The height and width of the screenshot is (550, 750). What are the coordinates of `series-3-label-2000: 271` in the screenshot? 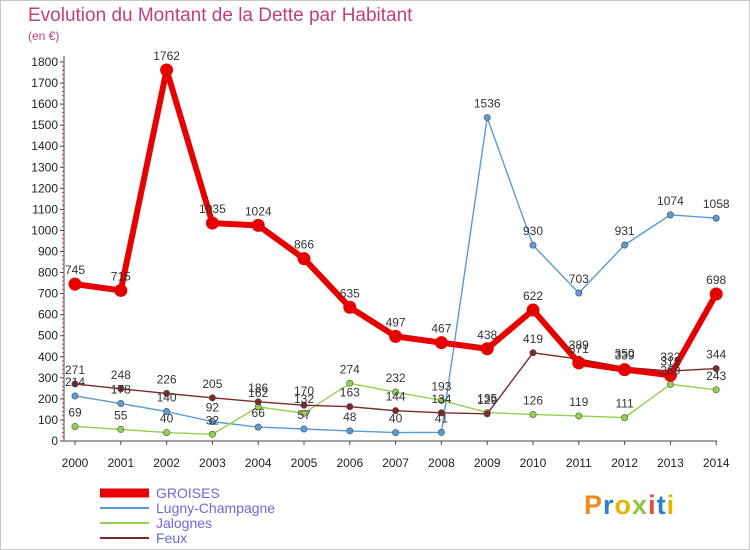 It's located at (75, 370).